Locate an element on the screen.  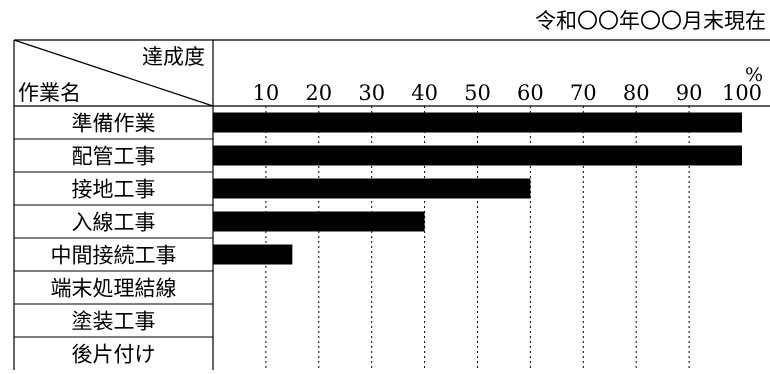
tick-label: 10 is located at coordinates (266, 93).